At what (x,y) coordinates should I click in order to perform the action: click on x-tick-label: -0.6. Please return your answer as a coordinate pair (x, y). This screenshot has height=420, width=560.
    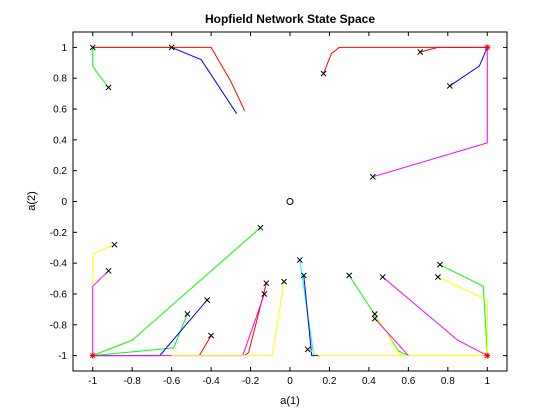
    Looking at the image, I should click on (172, 381).